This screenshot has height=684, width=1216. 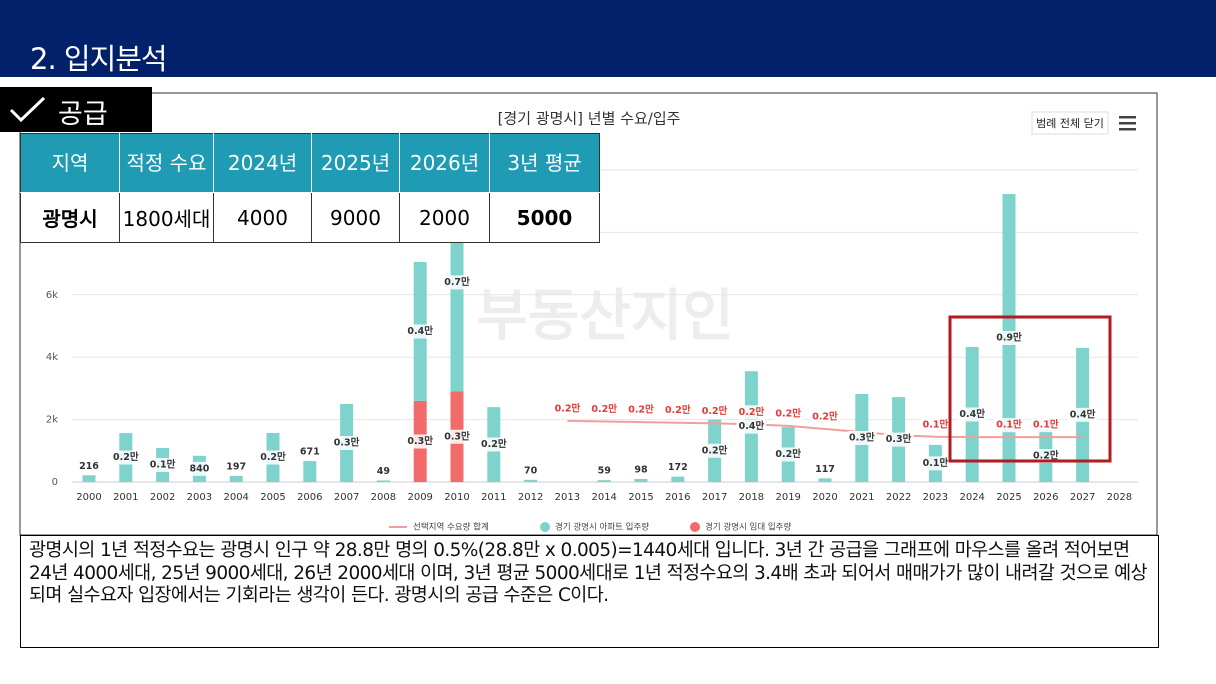 What do you see at coordinates (971, 497) in the screenshot?
I see `x-tick-label: 2024` at bounding box center [971, 497].